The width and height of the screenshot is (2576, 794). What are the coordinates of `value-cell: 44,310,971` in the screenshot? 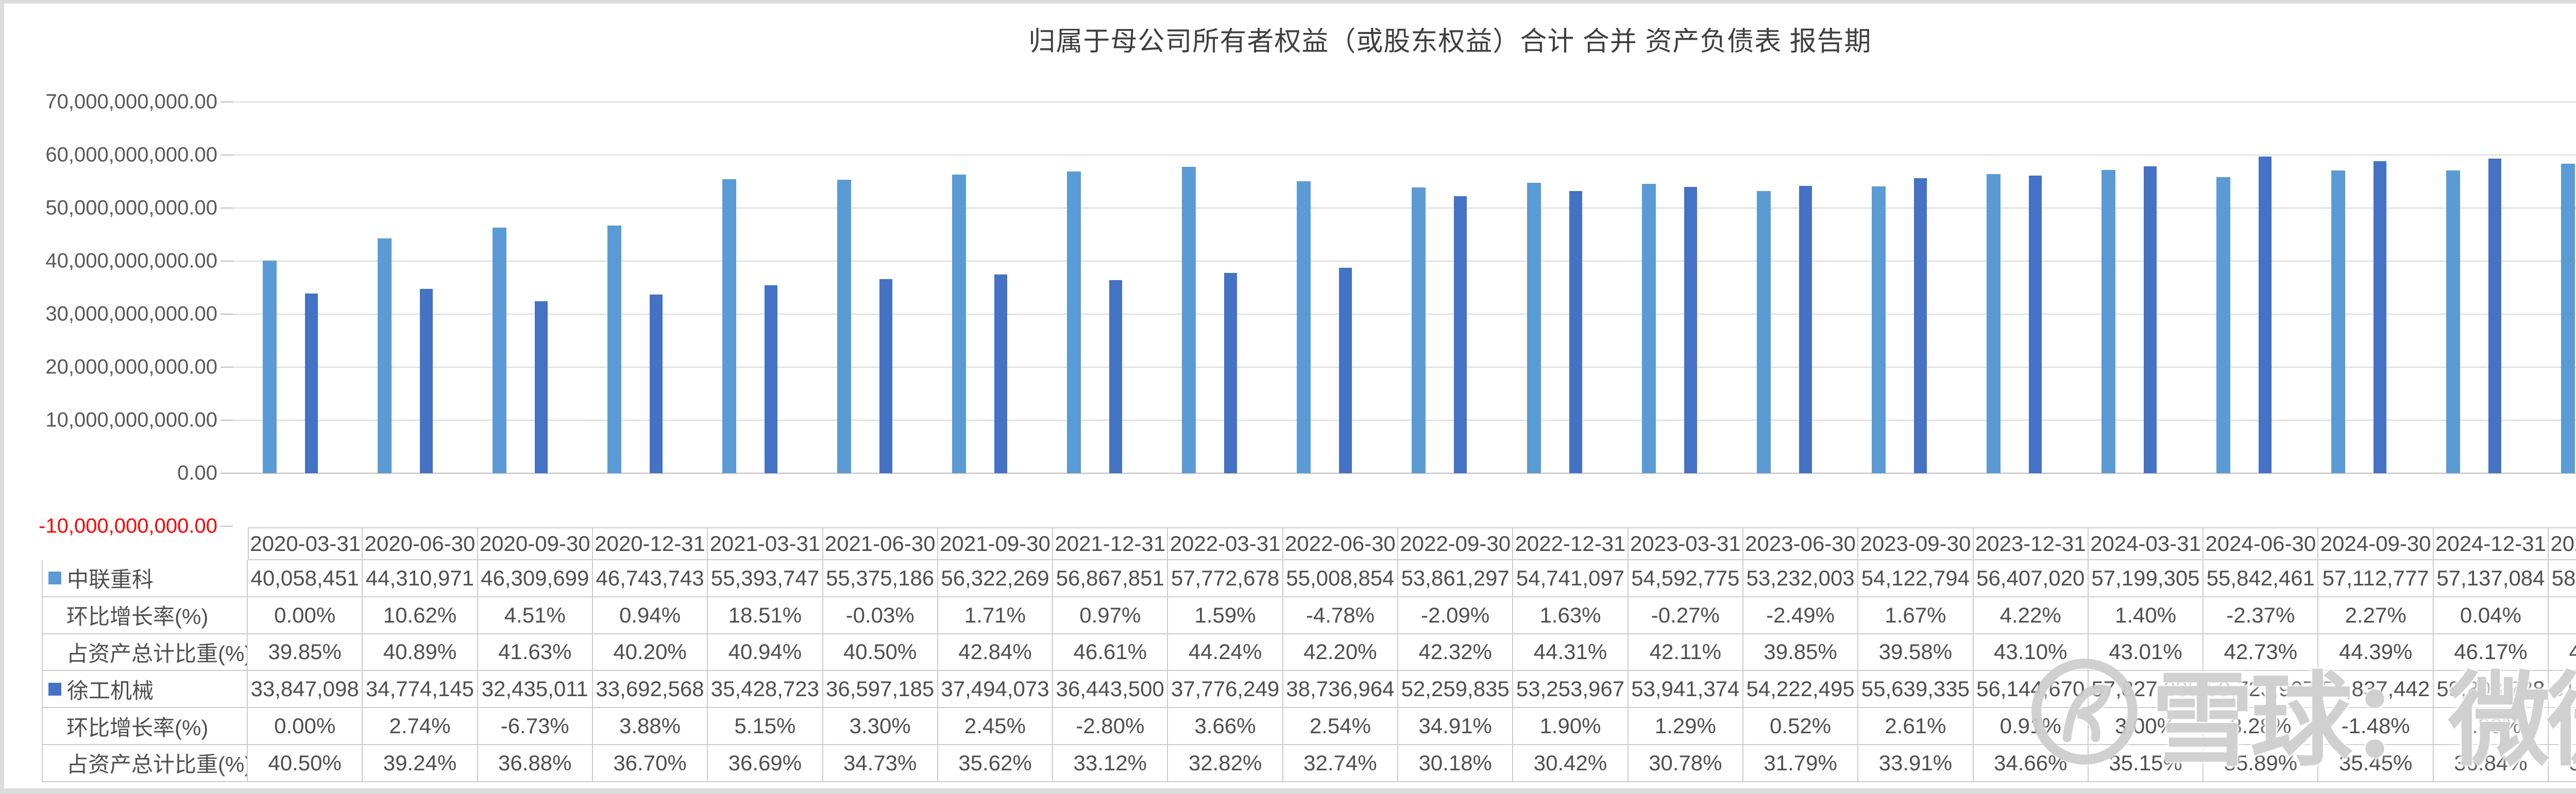 It's located at (420, 578).